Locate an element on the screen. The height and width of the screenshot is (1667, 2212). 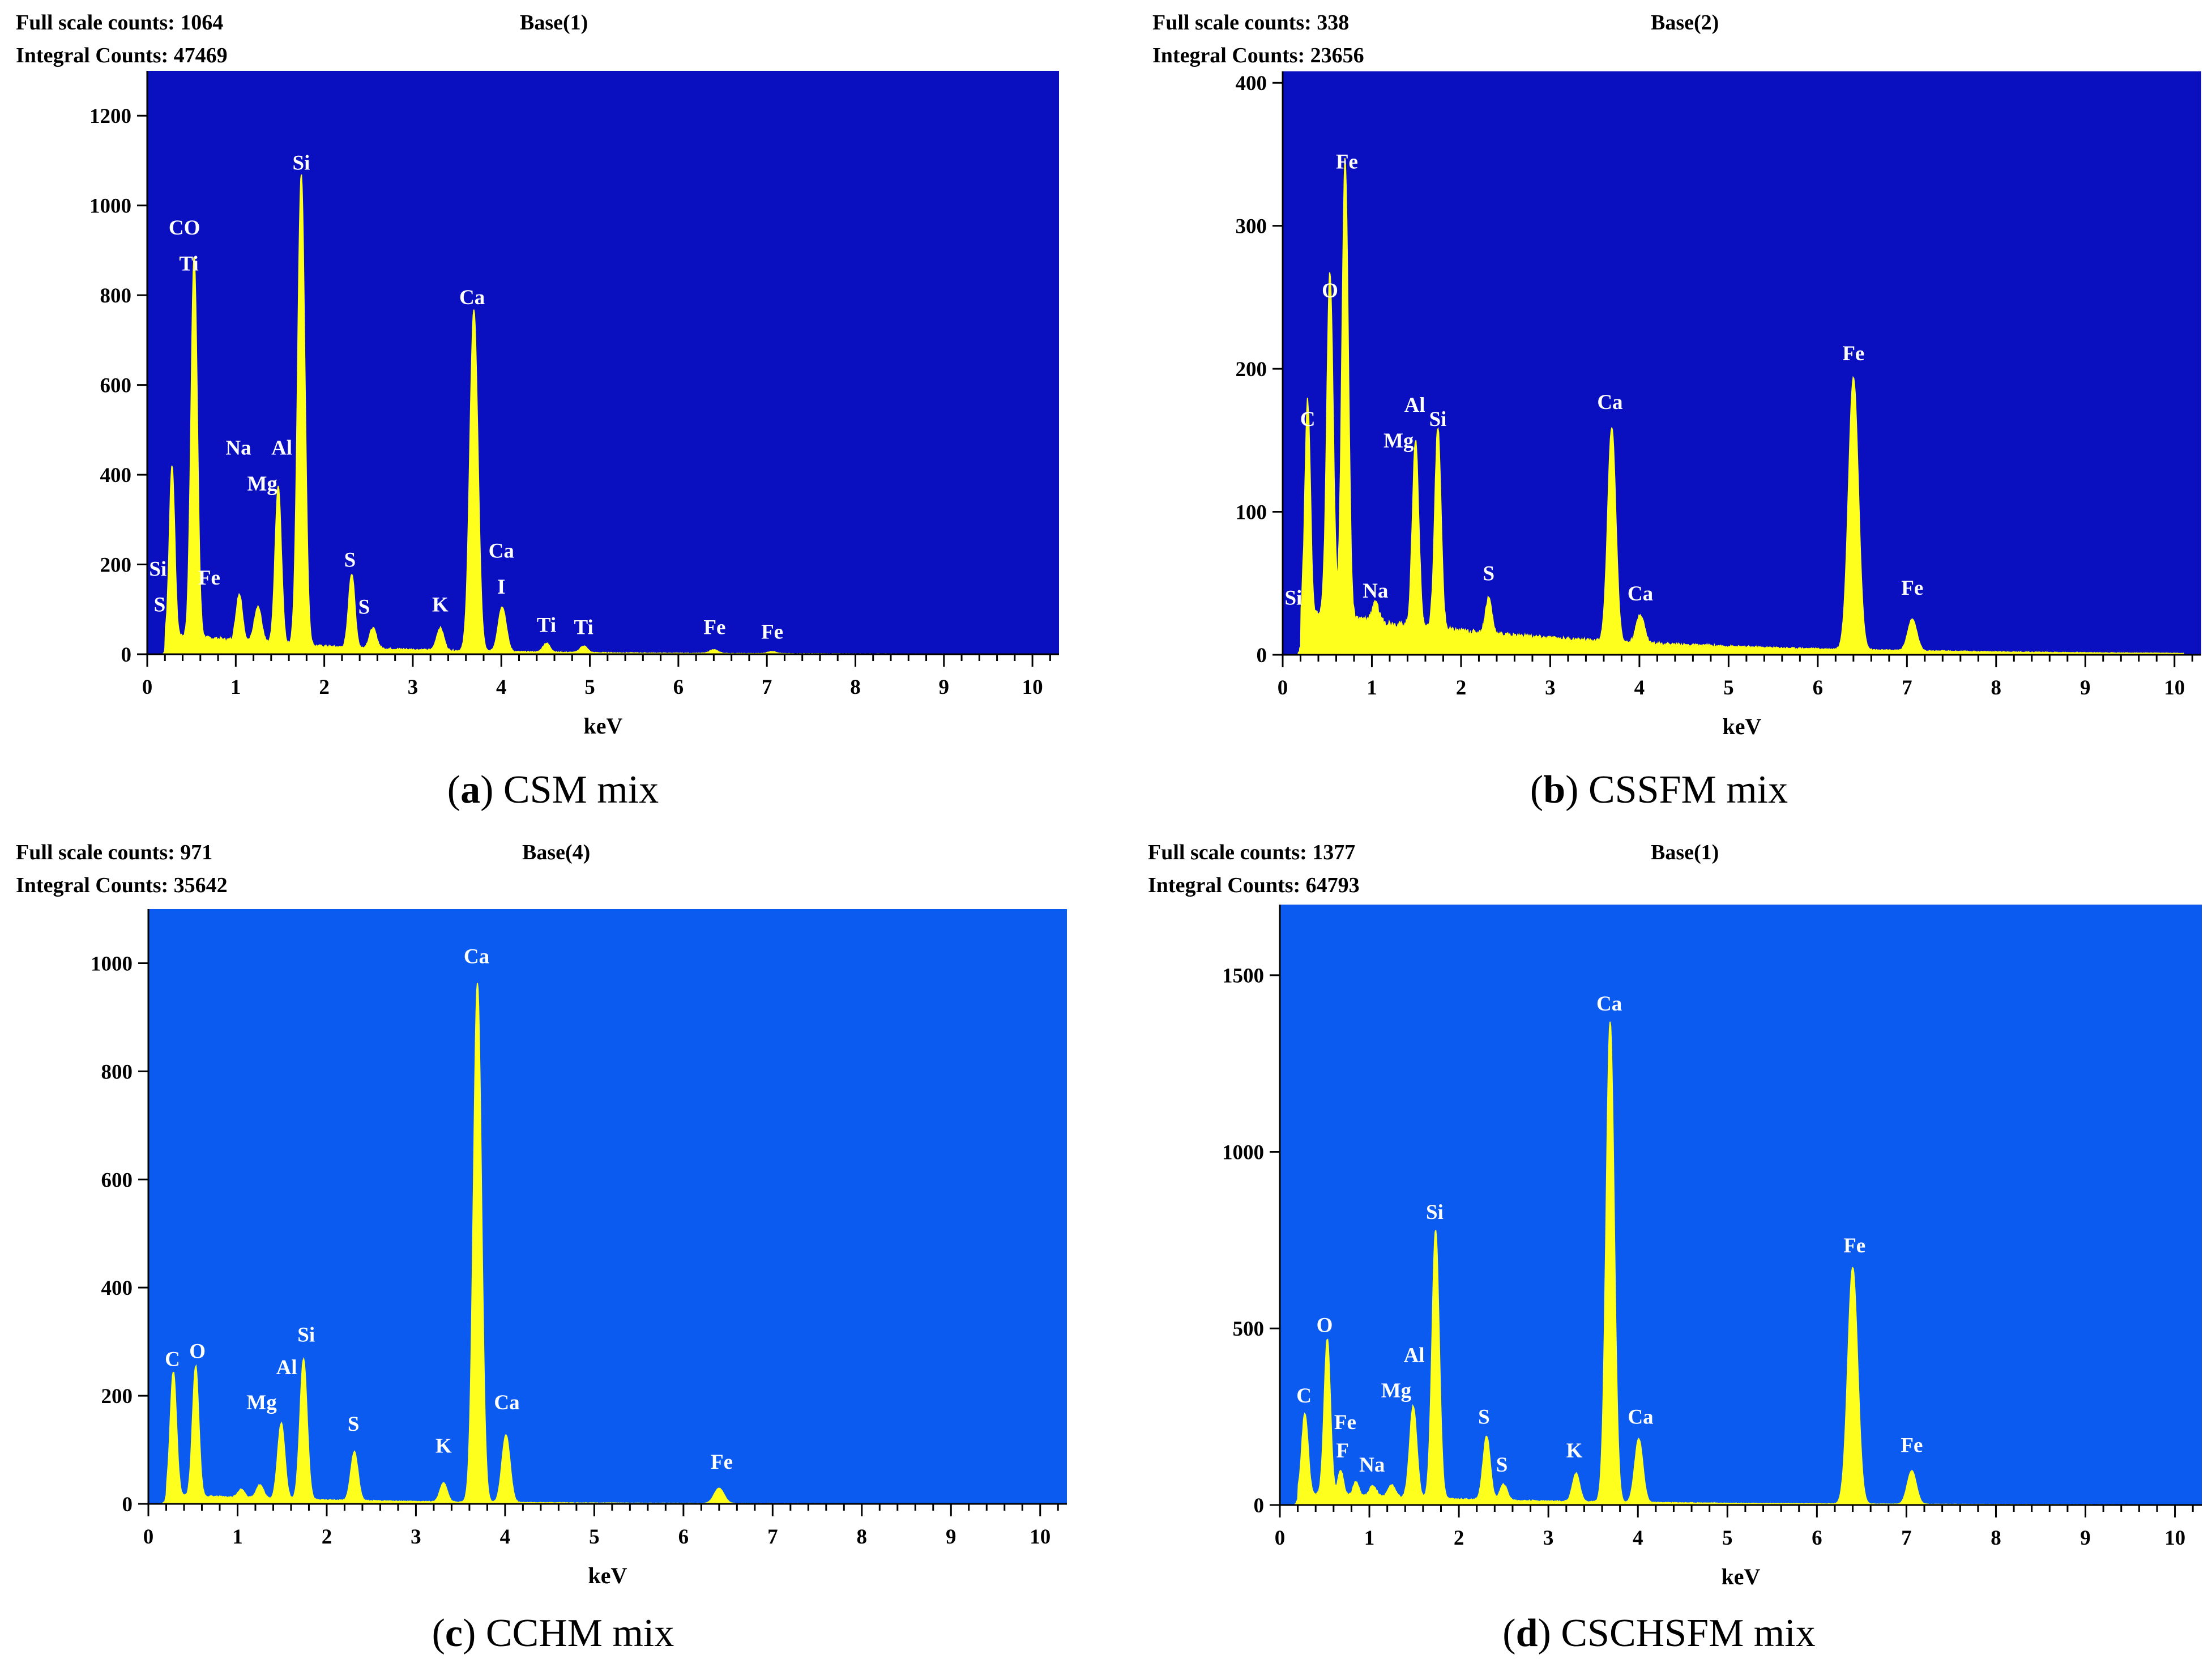
integral-counts: Integral Counts: 64793 is located at coordinates (1254, 885).